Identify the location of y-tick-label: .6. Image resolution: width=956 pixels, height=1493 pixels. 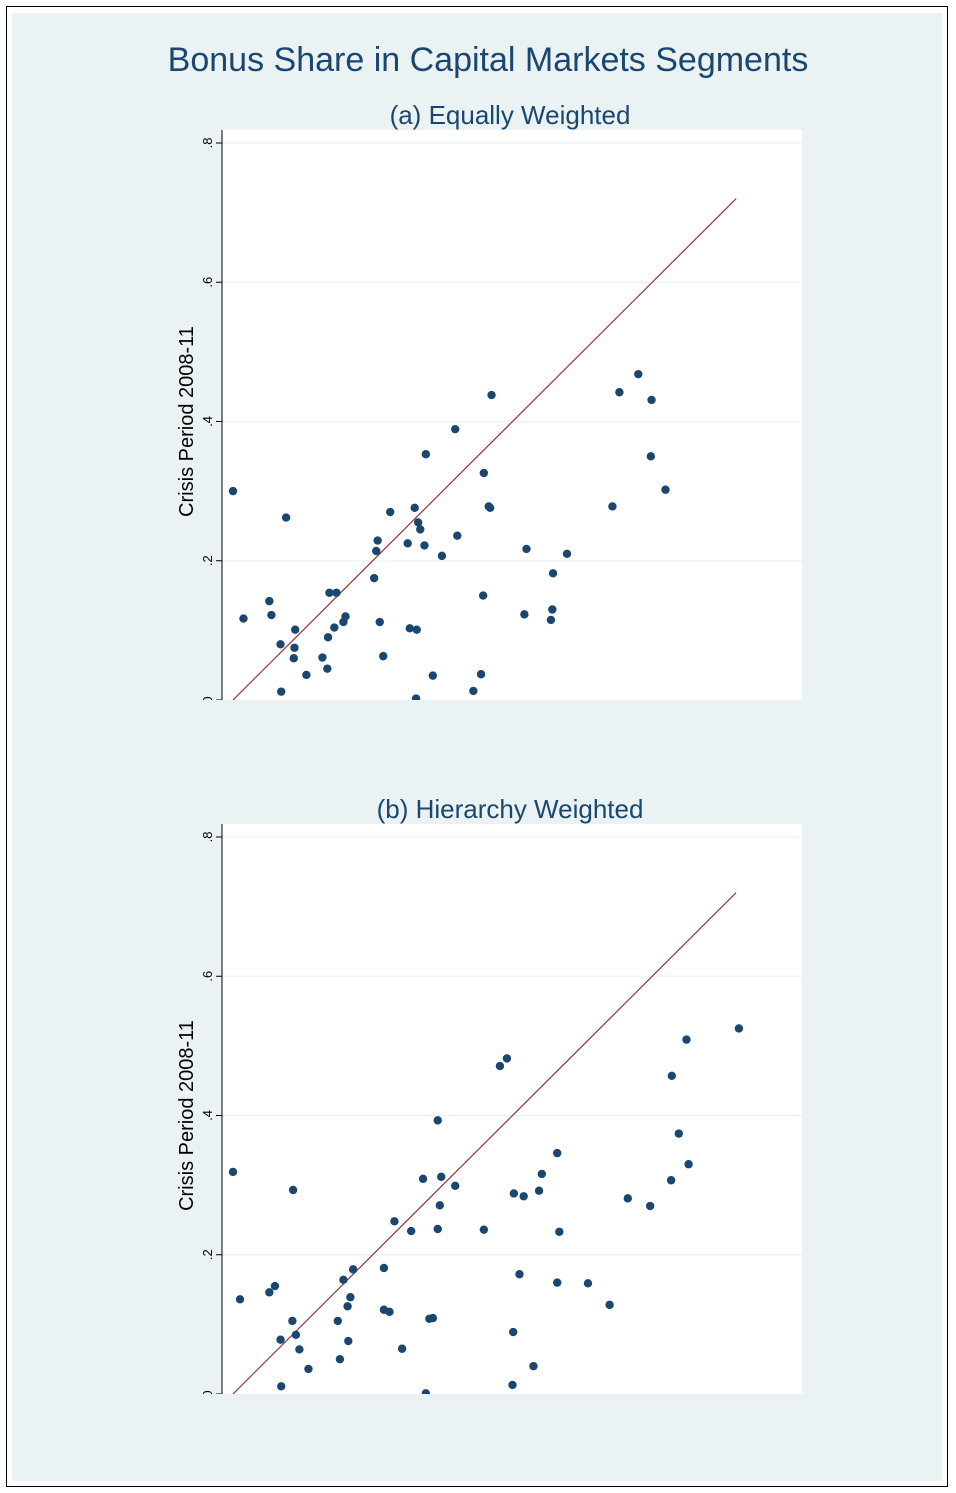
(207, 282).